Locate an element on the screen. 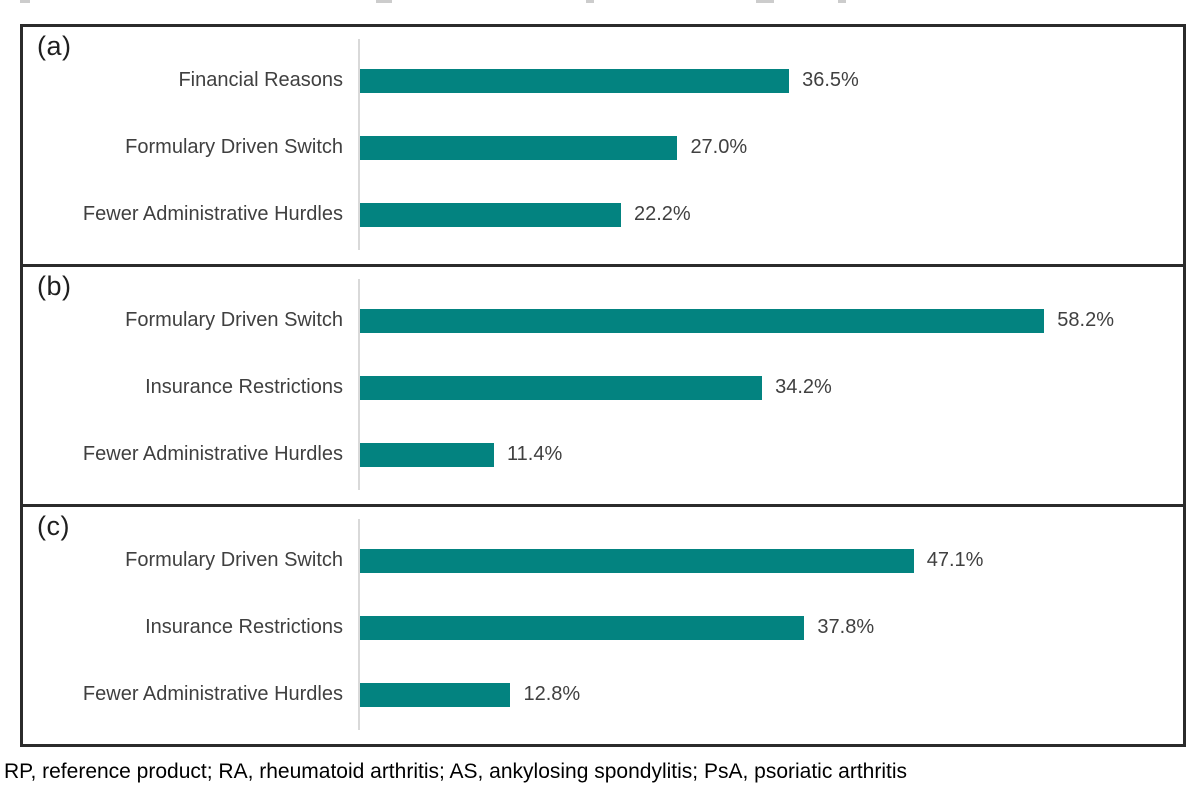 The width and height of the screenshot is (1203, 810). bar-row: Insurance Restrictions 37.8% is located at coordinates (603, 627).